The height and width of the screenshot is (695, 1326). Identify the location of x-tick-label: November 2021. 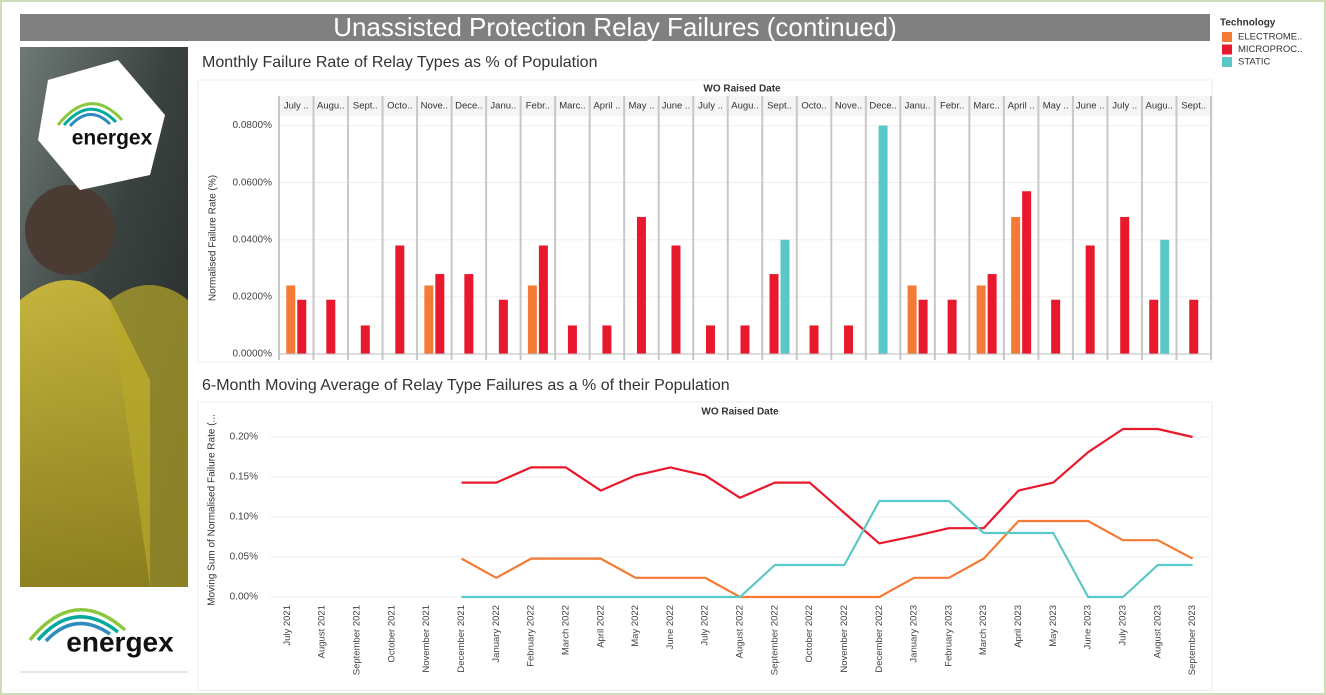
(426, 639).